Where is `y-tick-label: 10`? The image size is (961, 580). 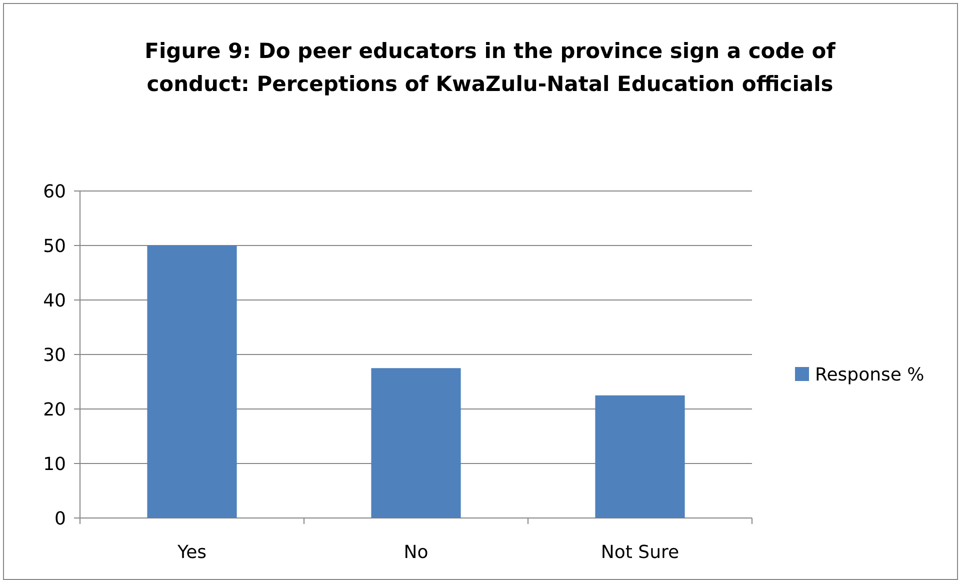
y-tick-label: 10 is located at coordinates (54, 464).